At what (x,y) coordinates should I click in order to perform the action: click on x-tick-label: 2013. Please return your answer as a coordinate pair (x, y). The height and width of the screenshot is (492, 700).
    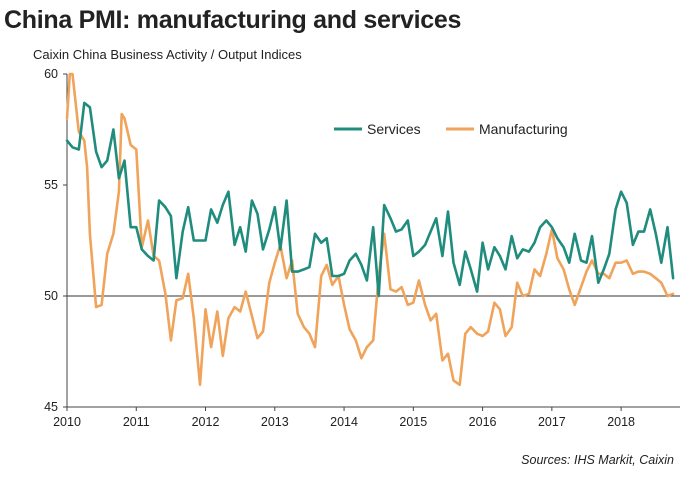
    Looking at the image, I should click on (275, 422).